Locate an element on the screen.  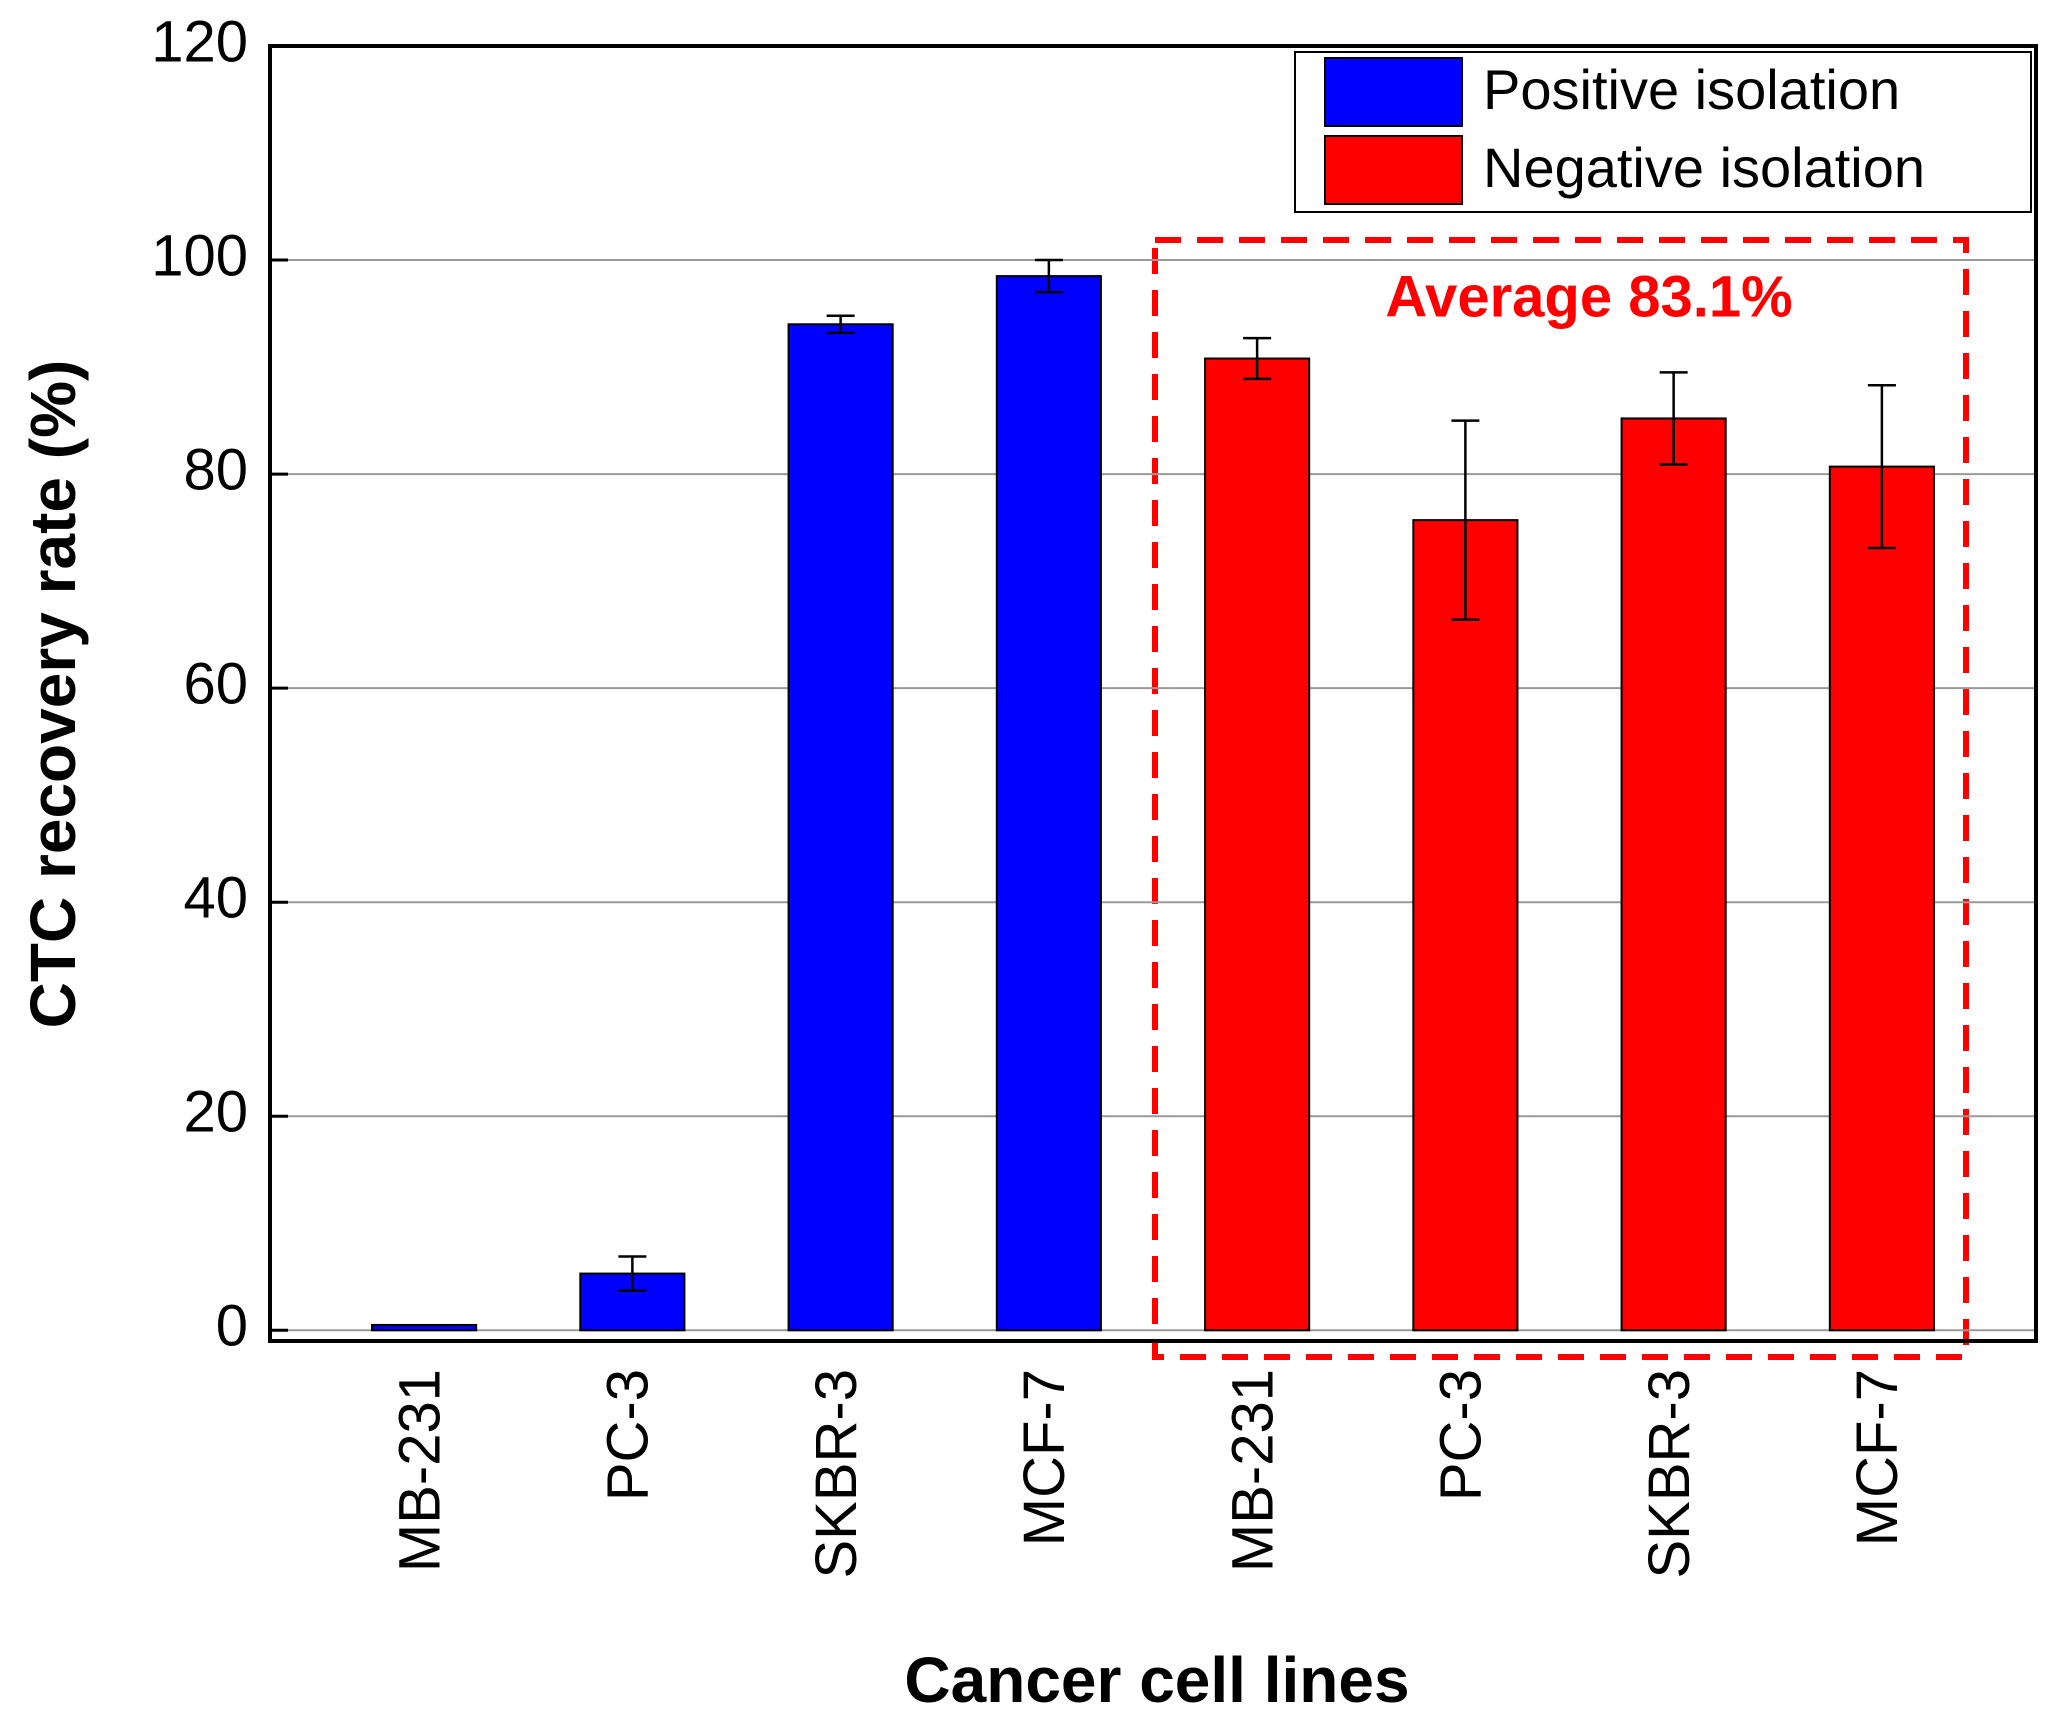
y-tick-label: 20 is located at coordinates (215, 1112).